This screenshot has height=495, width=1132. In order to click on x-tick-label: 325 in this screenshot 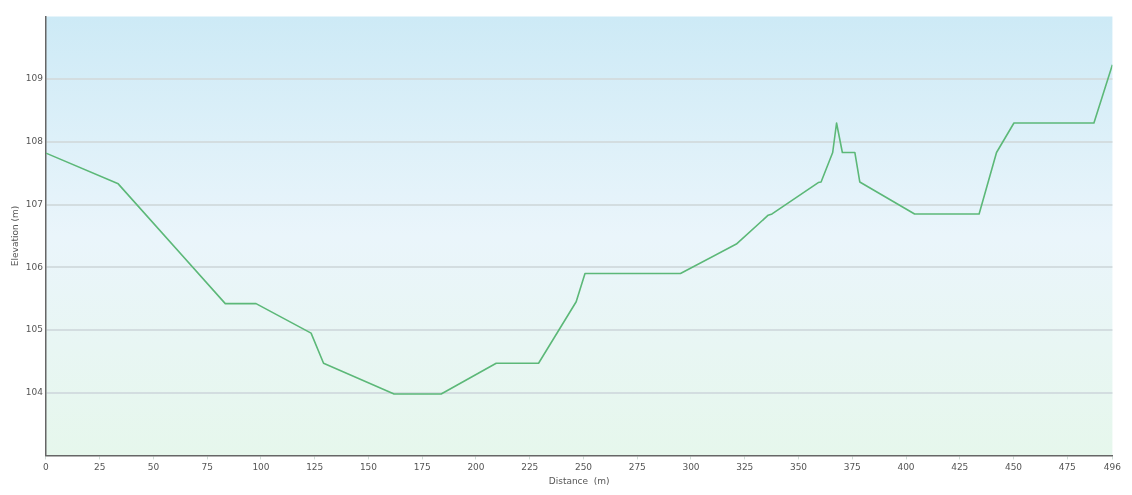, I will do `click(745, 467)`.